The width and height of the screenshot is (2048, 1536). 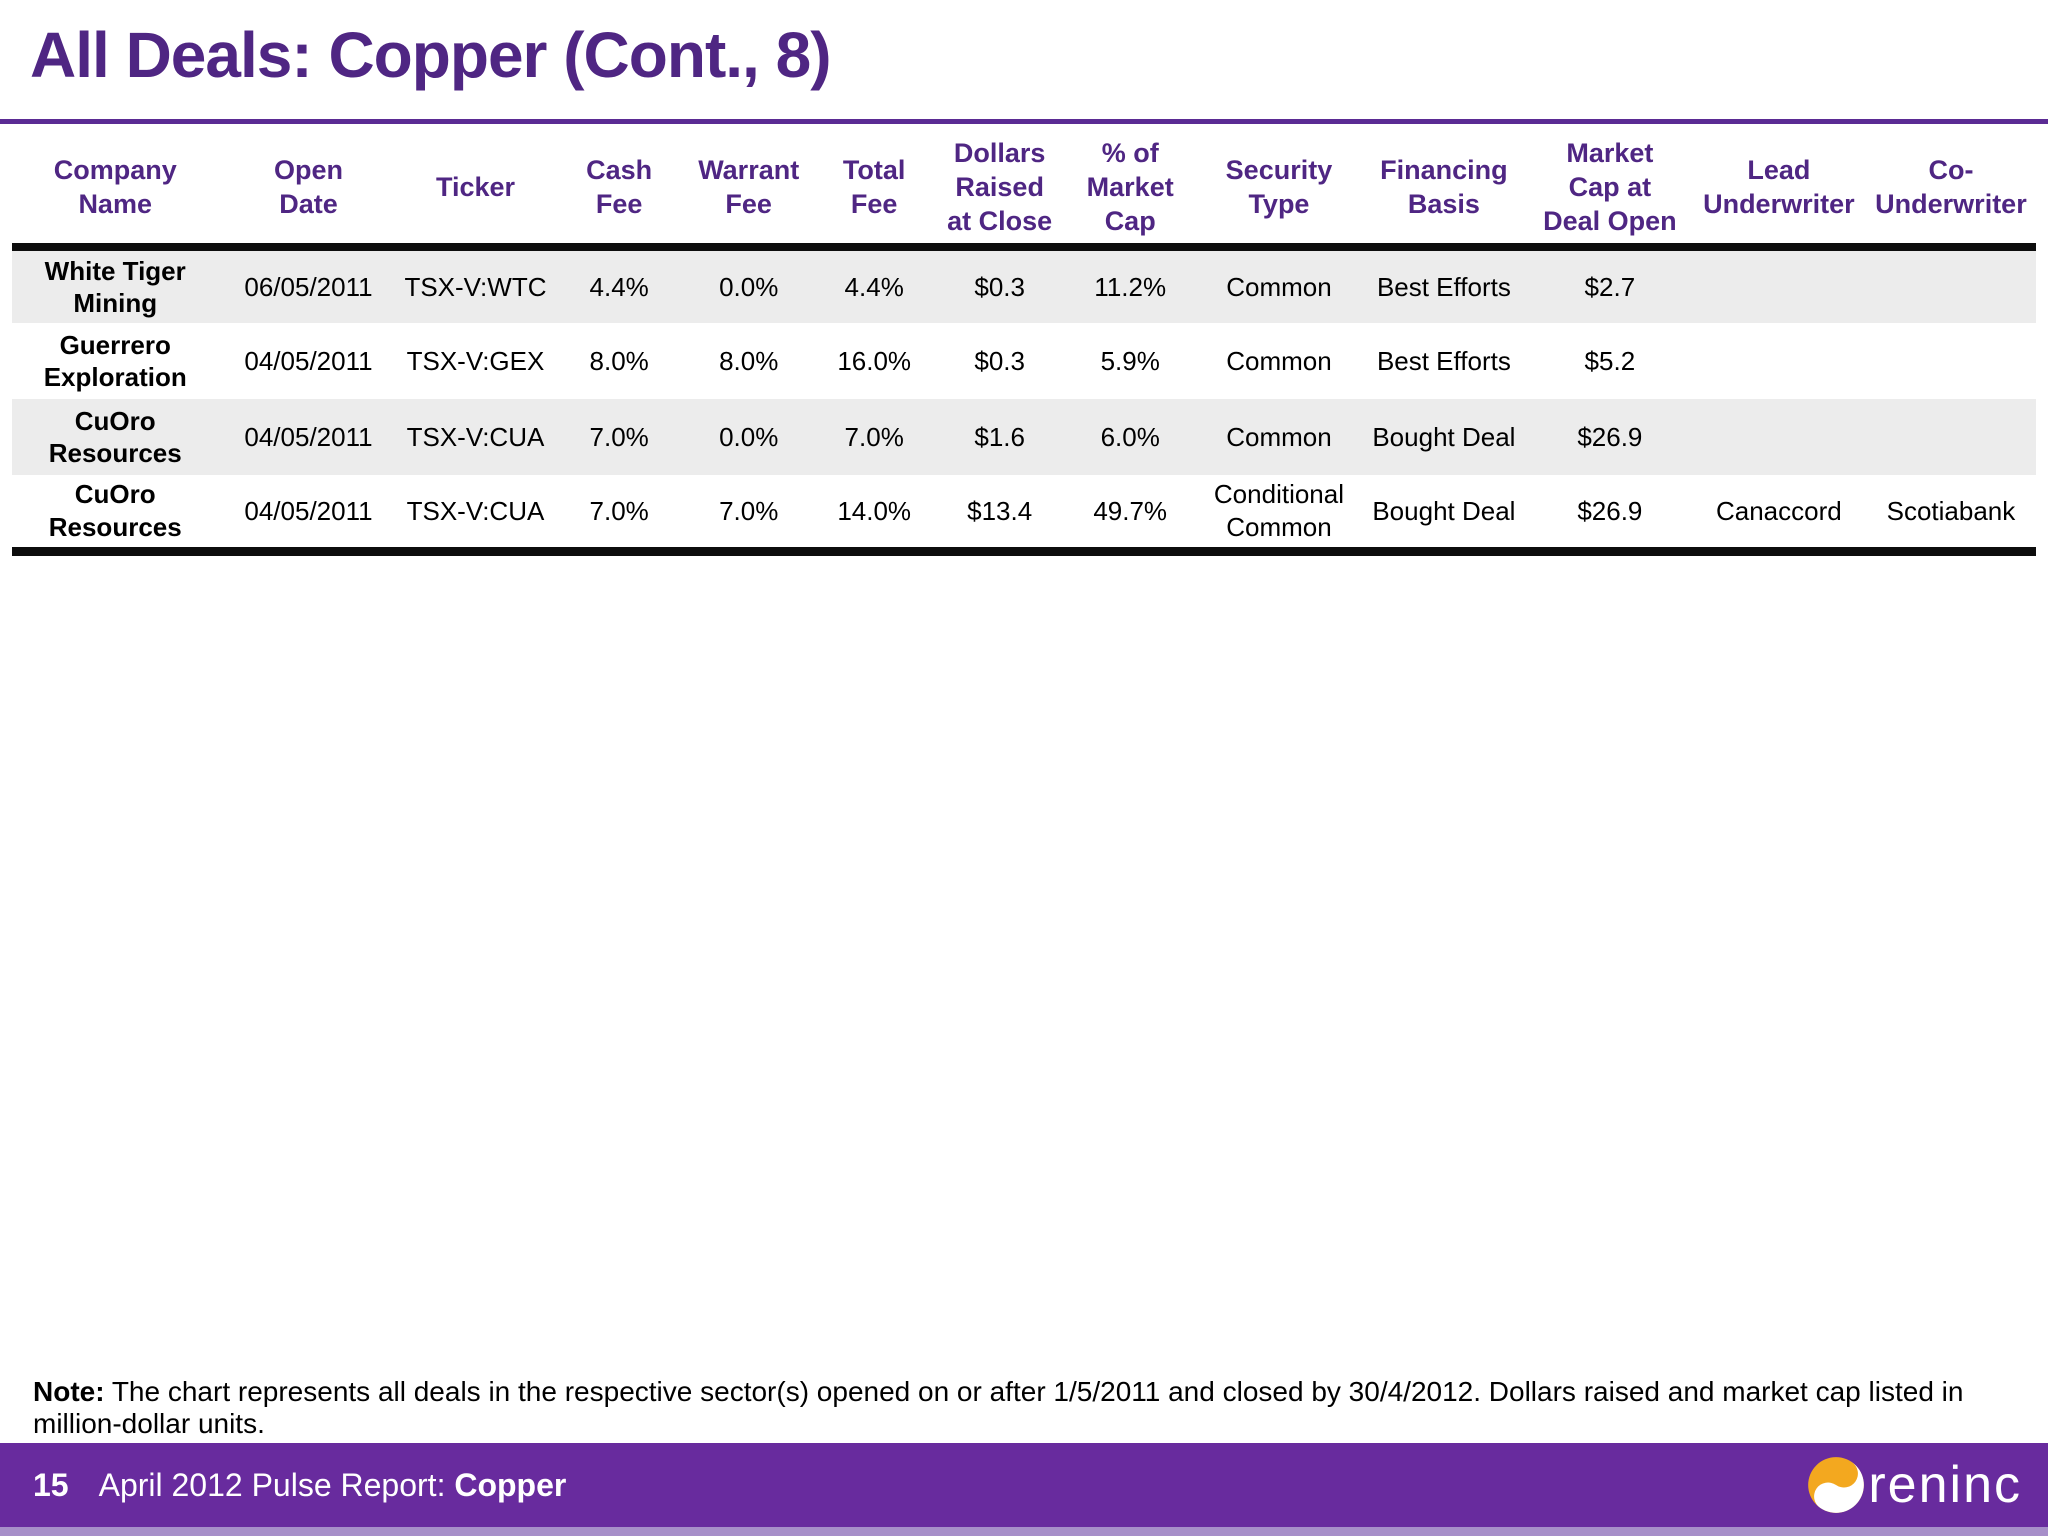 What do you see at coordinates (332, 1484) in the screenshot?
I see `footer-report-title: April 2012 Pulse Report: Copper` at bounding box center [332, 1484].